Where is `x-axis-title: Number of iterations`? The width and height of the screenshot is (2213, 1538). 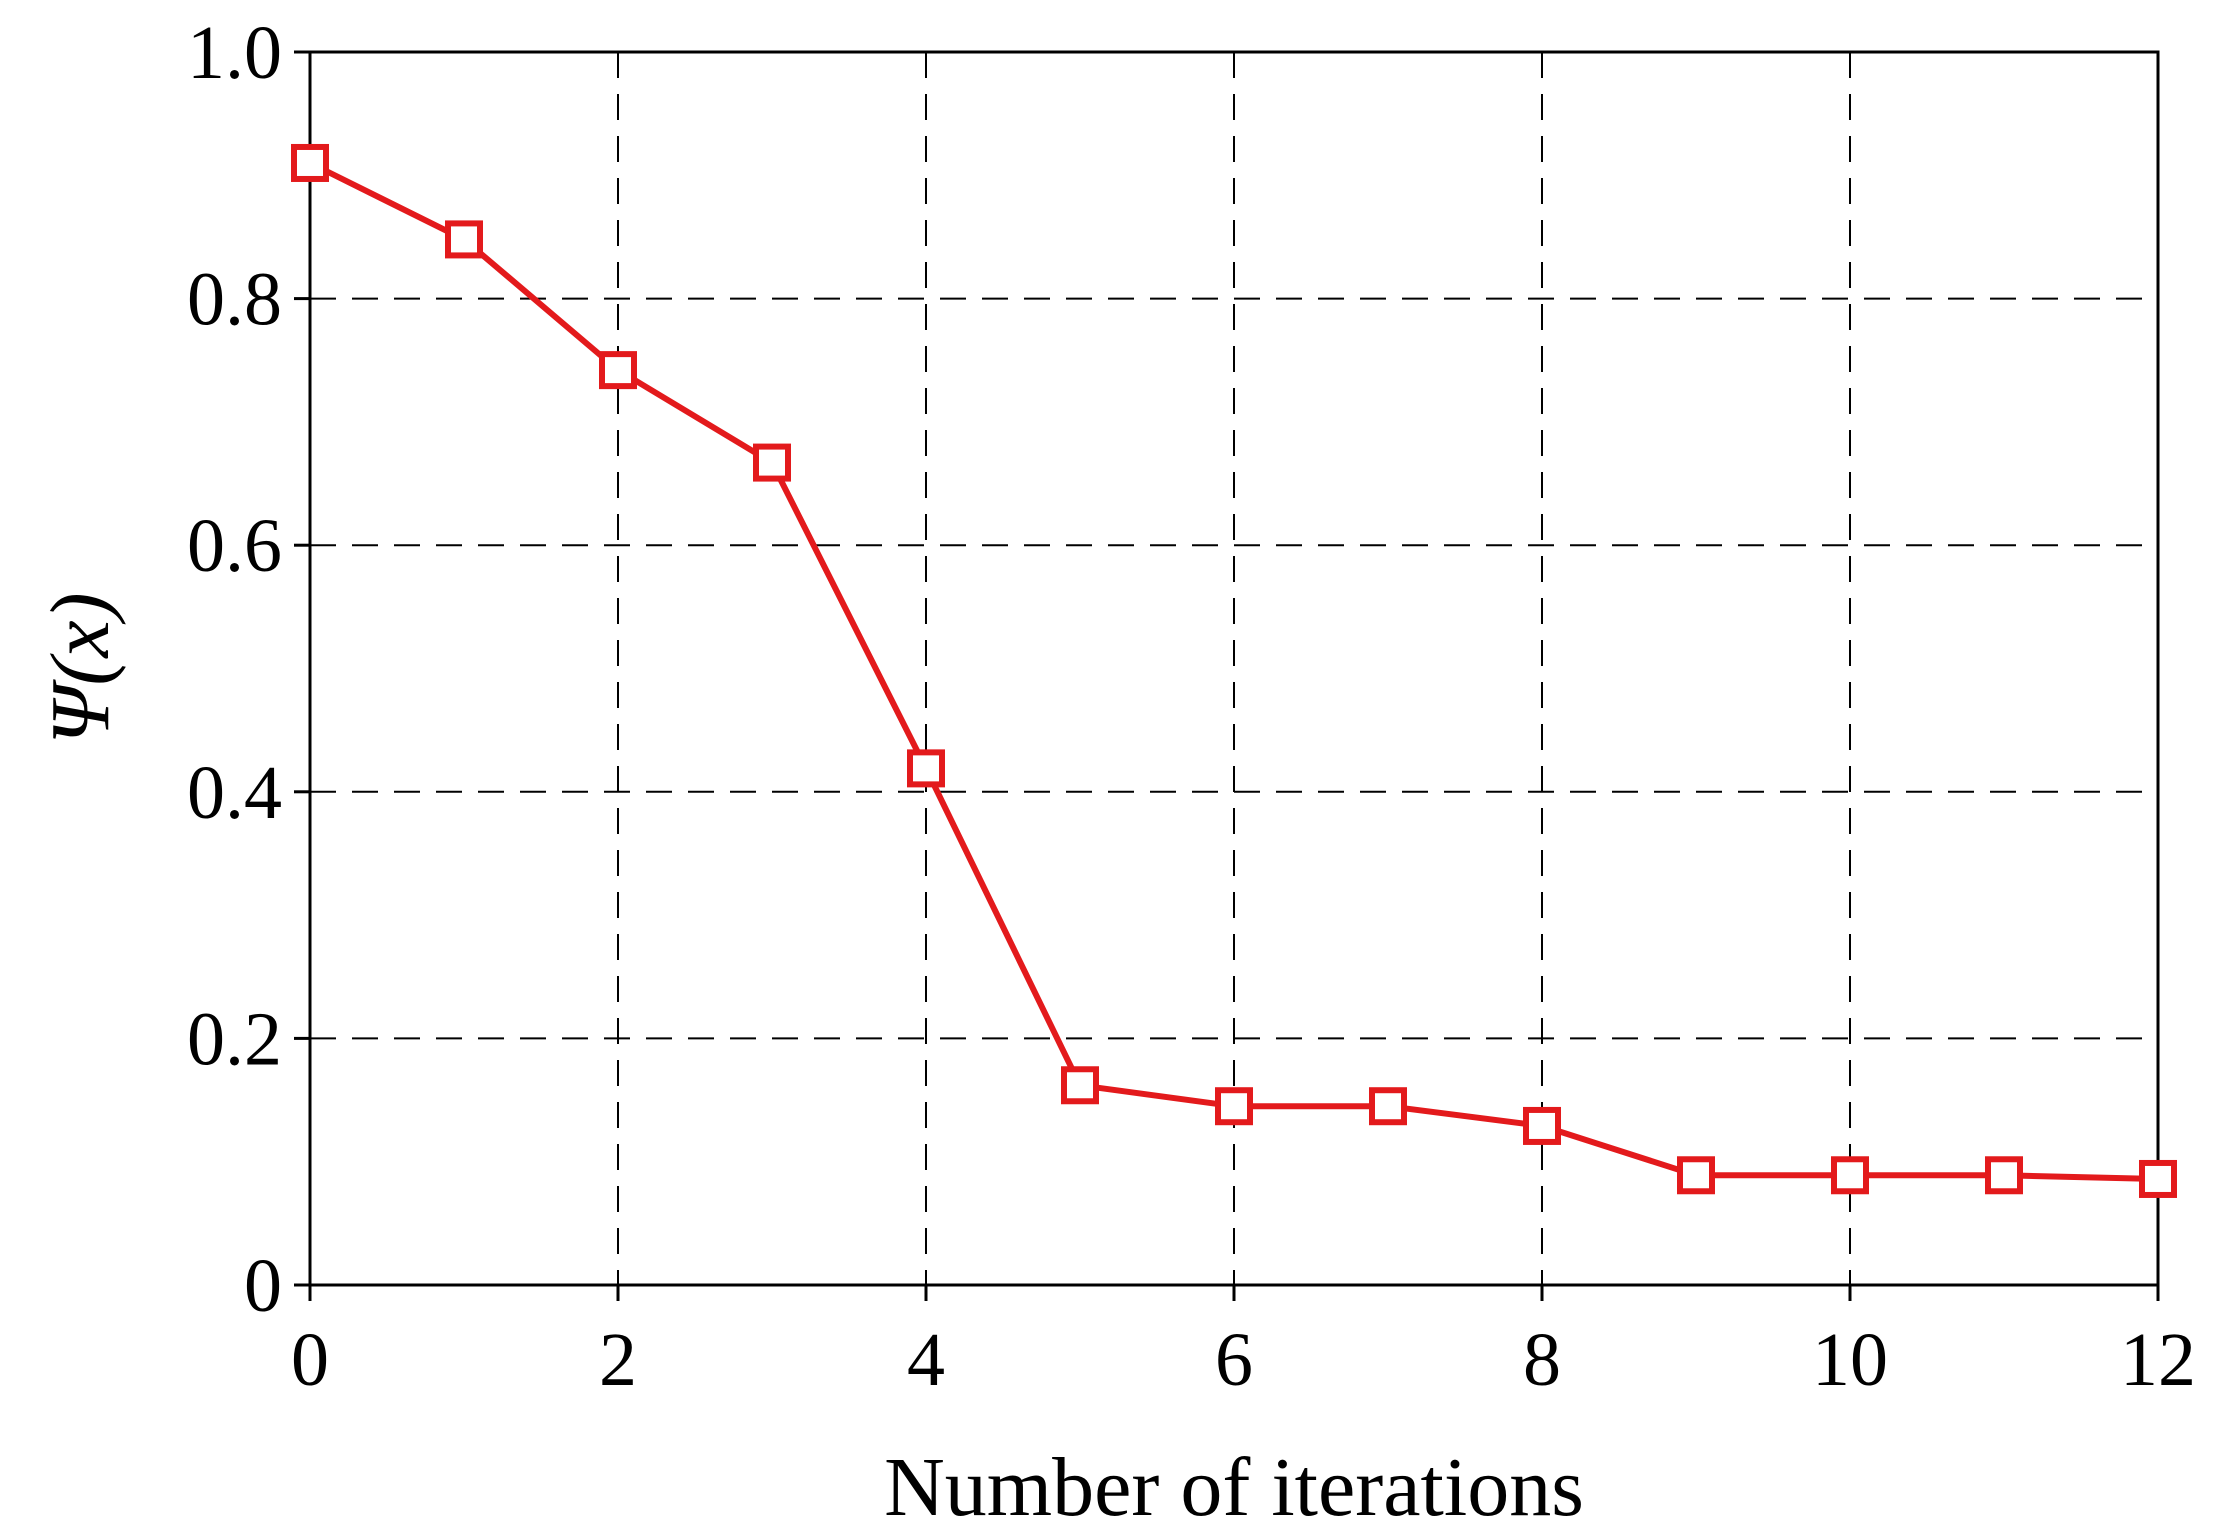
x-axis-title: Number of iterations is located at coordinates (1234, 1487).